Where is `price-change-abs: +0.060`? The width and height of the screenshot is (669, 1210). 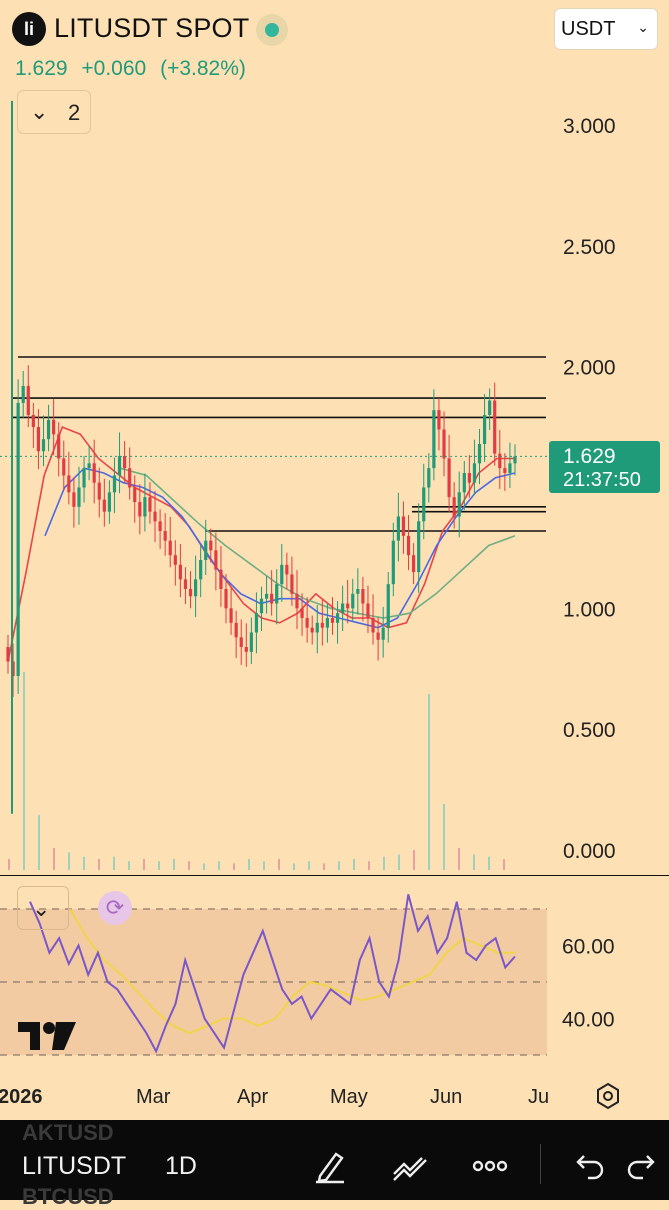 price-change-abs: +0.060 is located at coordinates (114, 68).